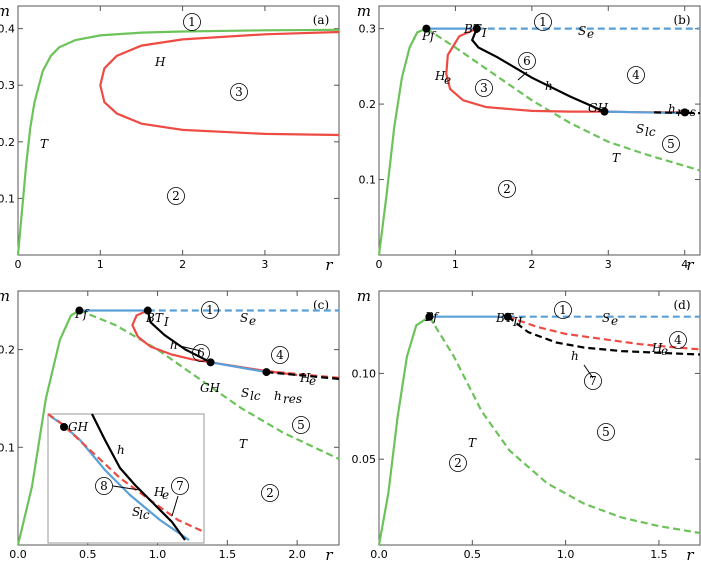  Describe the element at coordinates (147, 310) in the screenshot. I see `point-bt-i` at that location.